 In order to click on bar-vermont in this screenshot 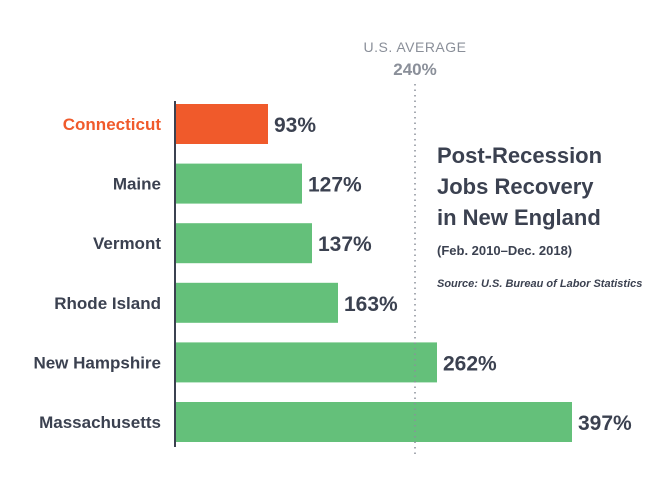, I will do `click(243, 243)`.